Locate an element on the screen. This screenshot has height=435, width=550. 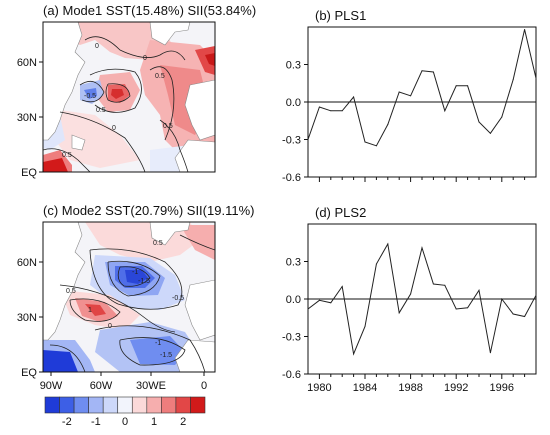
map-c-title: (c) Mode2 SST(20.79%) SII(19.11%) is located at coordinates (148, 210).